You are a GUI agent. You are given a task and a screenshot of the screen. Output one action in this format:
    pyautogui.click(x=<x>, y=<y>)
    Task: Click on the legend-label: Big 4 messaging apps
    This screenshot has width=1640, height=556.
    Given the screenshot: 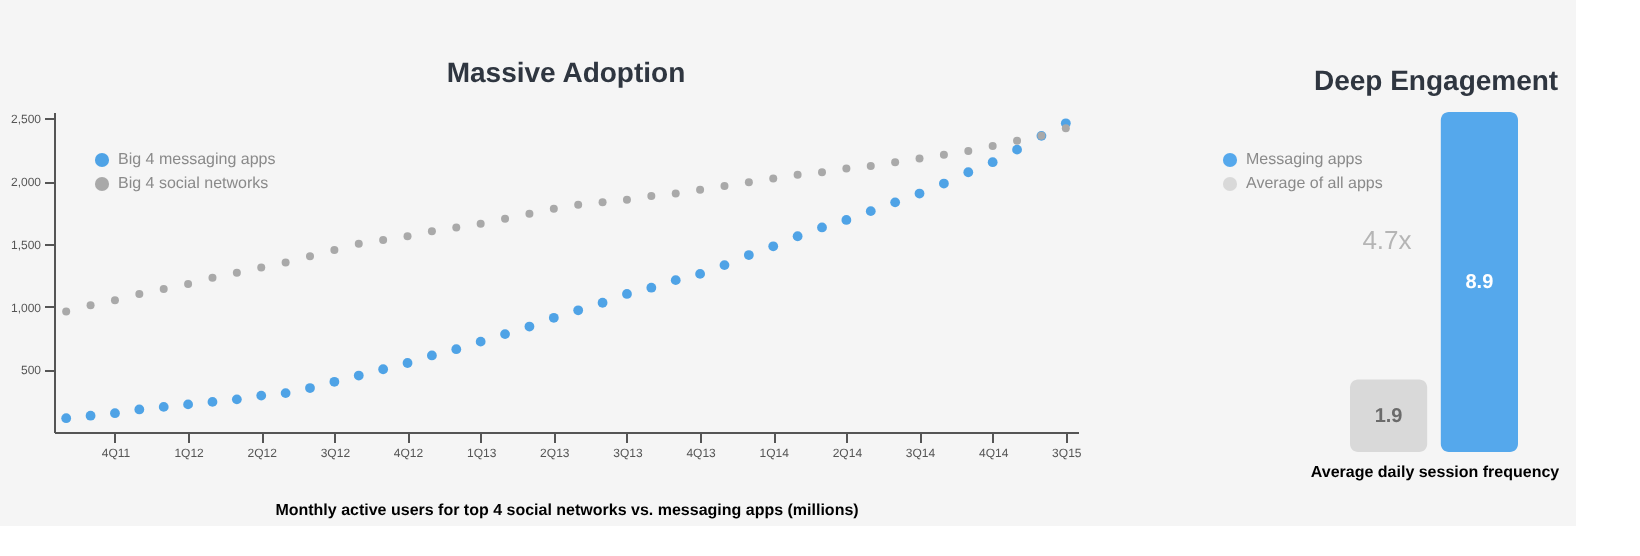 What is the action you would take?
    pyautogui.click(x=197, y=159)
    